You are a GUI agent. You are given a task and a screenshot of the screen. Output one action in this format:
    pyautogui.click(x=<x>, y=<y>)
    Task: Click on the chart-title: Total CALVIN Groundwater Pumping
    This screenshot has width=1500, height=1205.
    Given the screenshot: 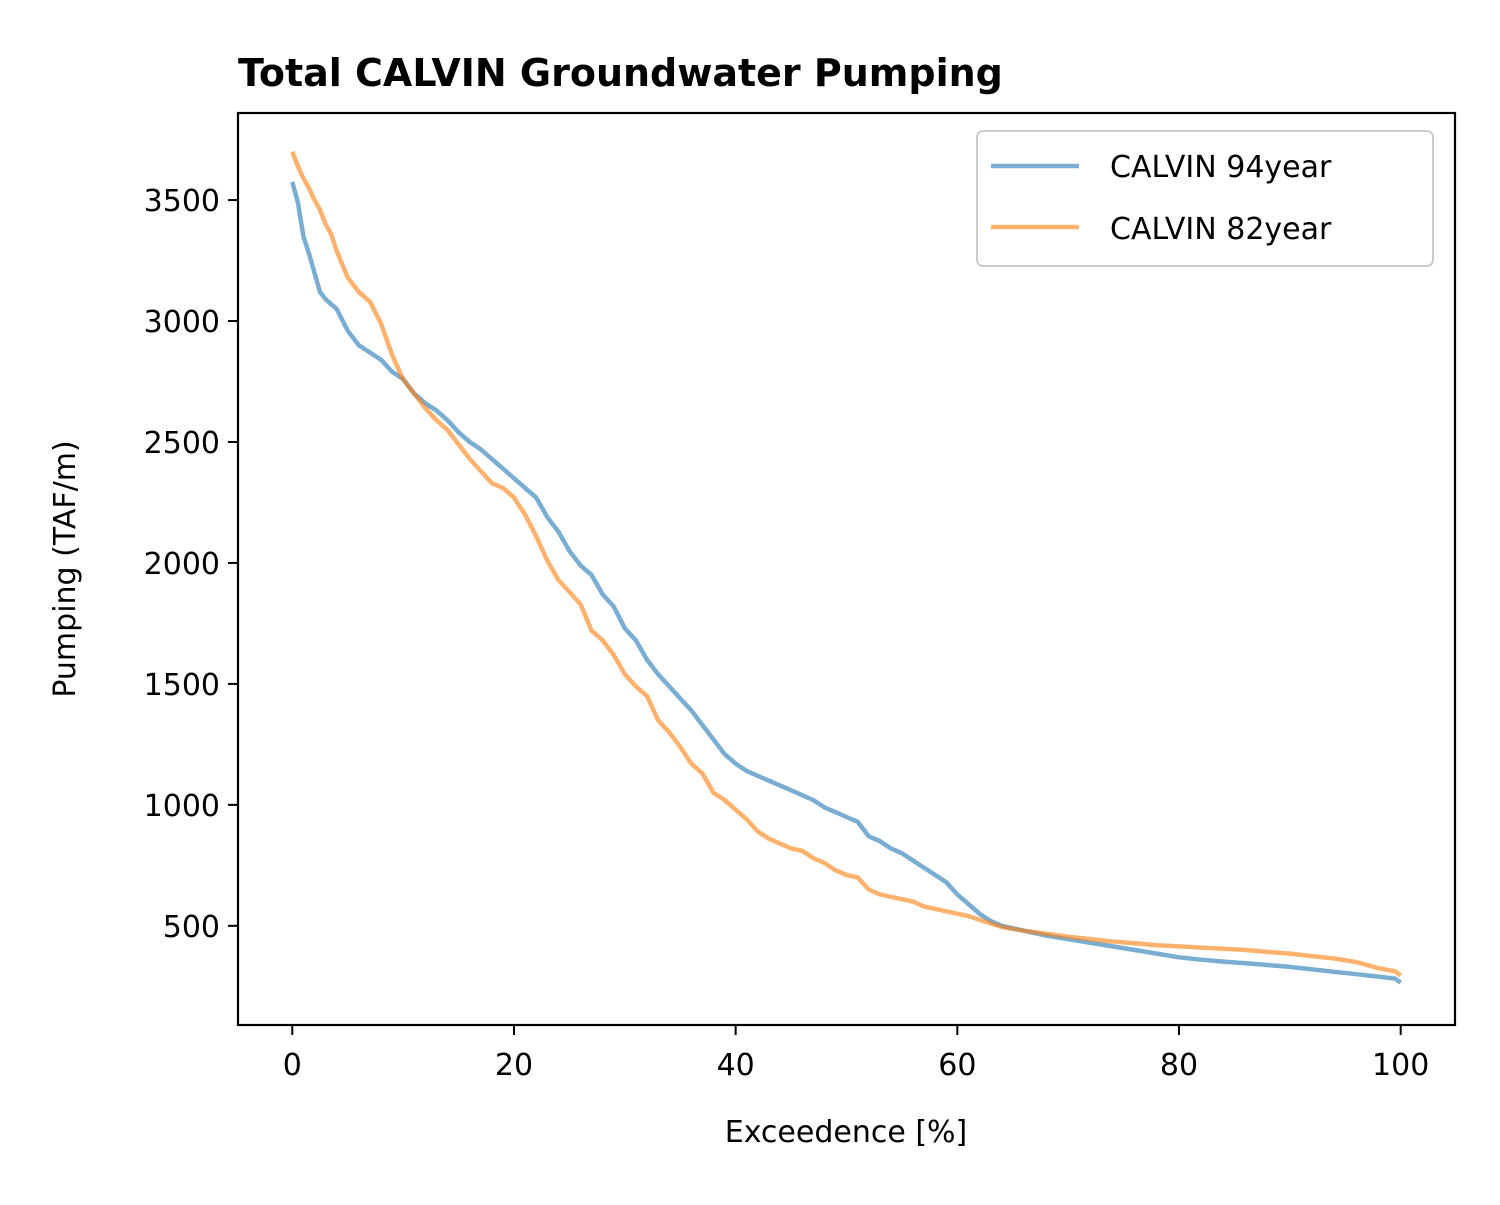 What is the action you would take?
    pyautogui.click(x=620, y=73)
    